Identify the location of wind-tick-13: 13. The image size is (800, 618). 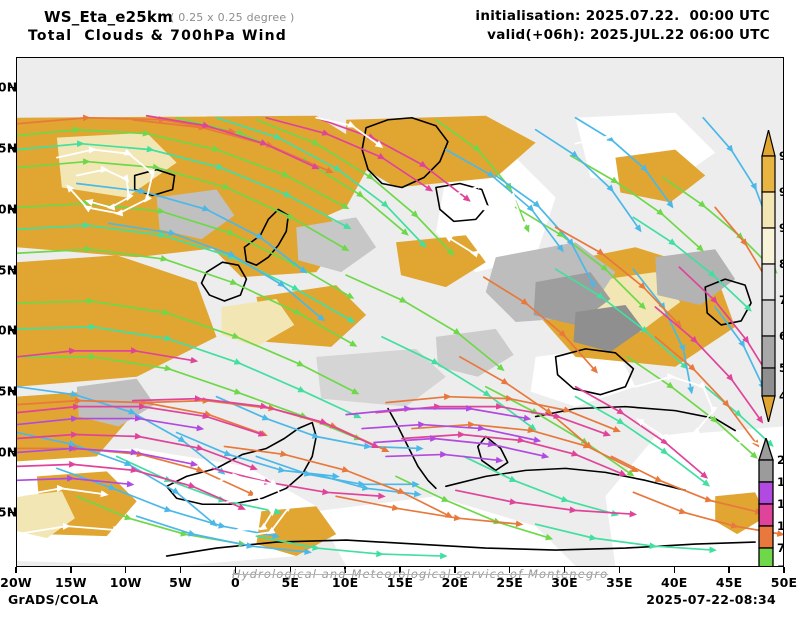
(780, 504).